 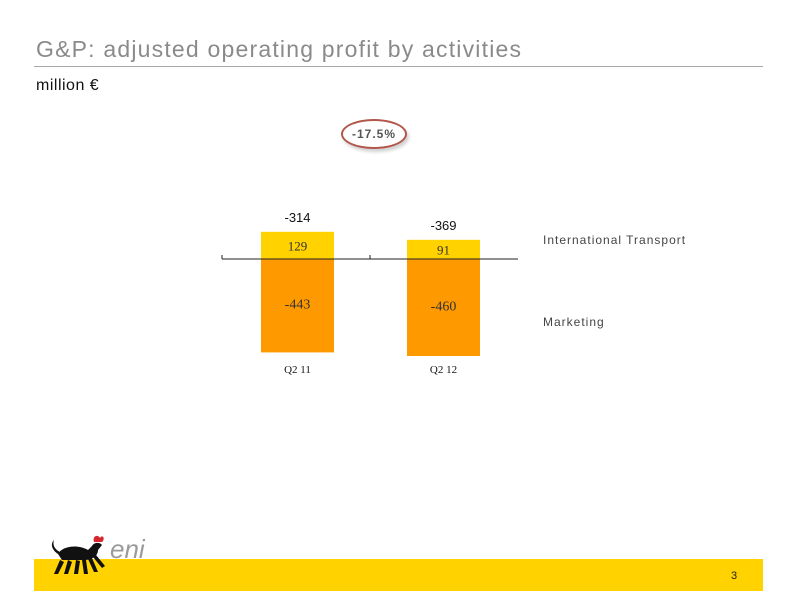 What do you see at coordinates (443, 370) in the screenshot?
I see `x-tick-label: Q2 12` at bounding box center [443, 370].